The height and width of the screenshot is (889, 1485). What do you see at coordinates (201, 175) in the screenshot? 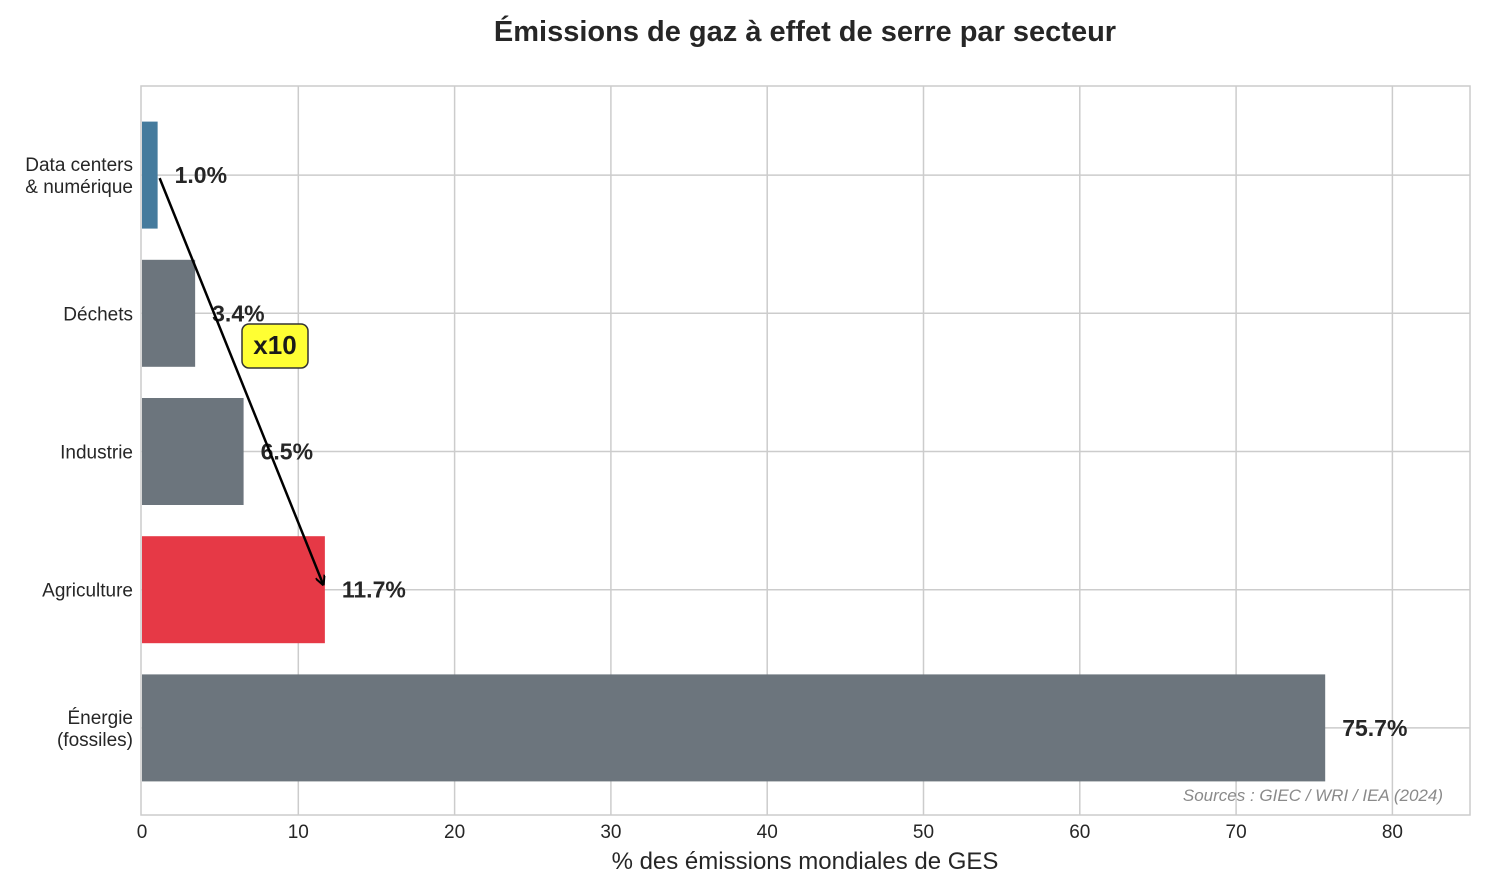
I see `bar-value-label: 1.0%` at bounding box center [201, 175].